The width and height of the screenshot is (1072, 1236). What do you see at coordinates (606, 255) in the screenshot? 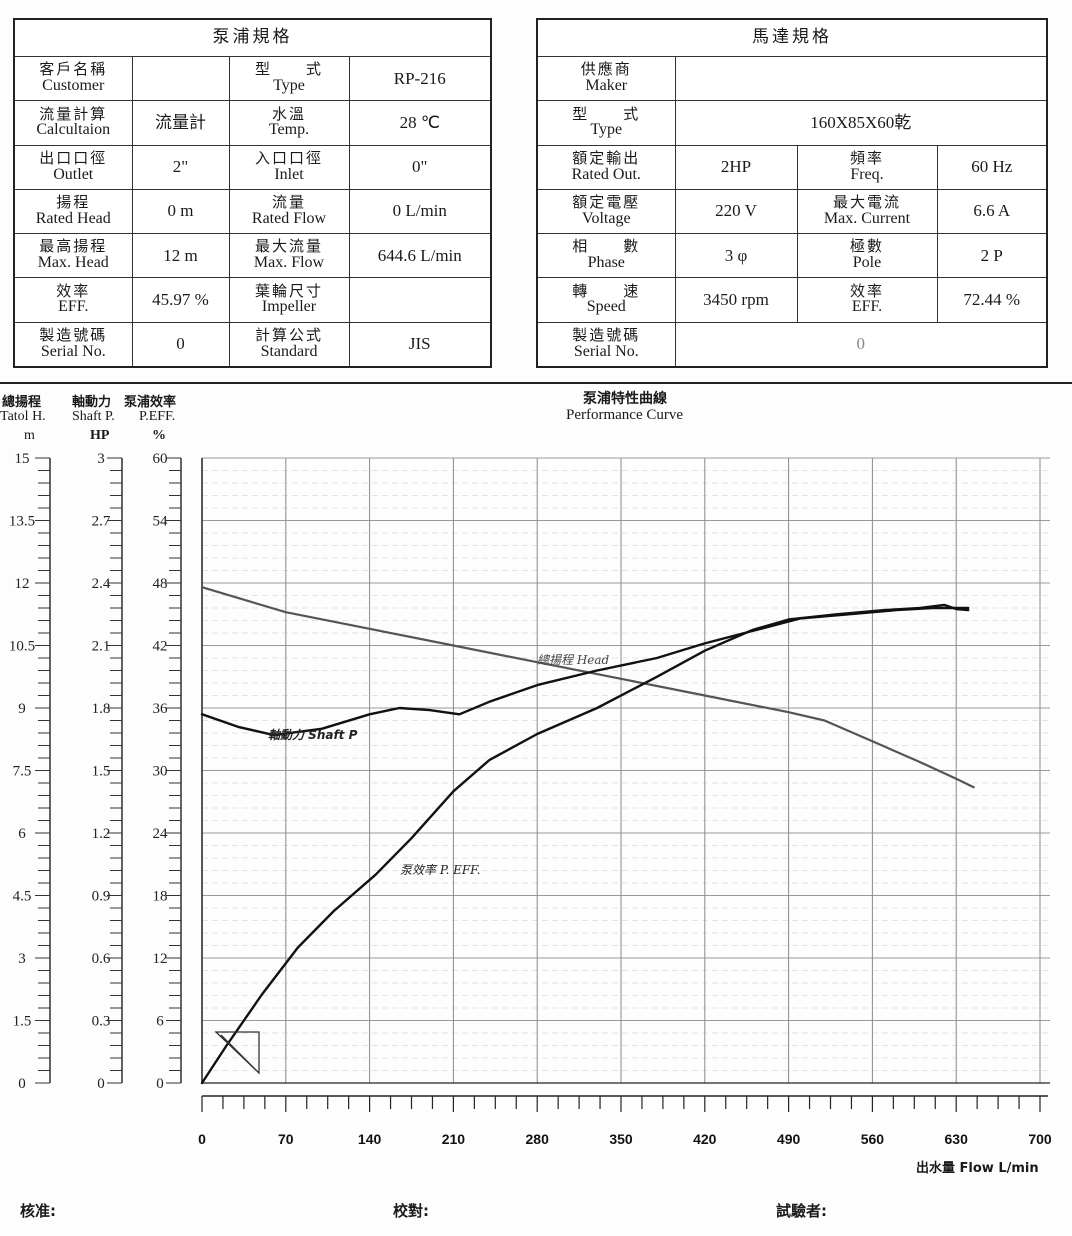
I see `motor-spec-label: 相 數 Phase` at bounding box center [606, 255].